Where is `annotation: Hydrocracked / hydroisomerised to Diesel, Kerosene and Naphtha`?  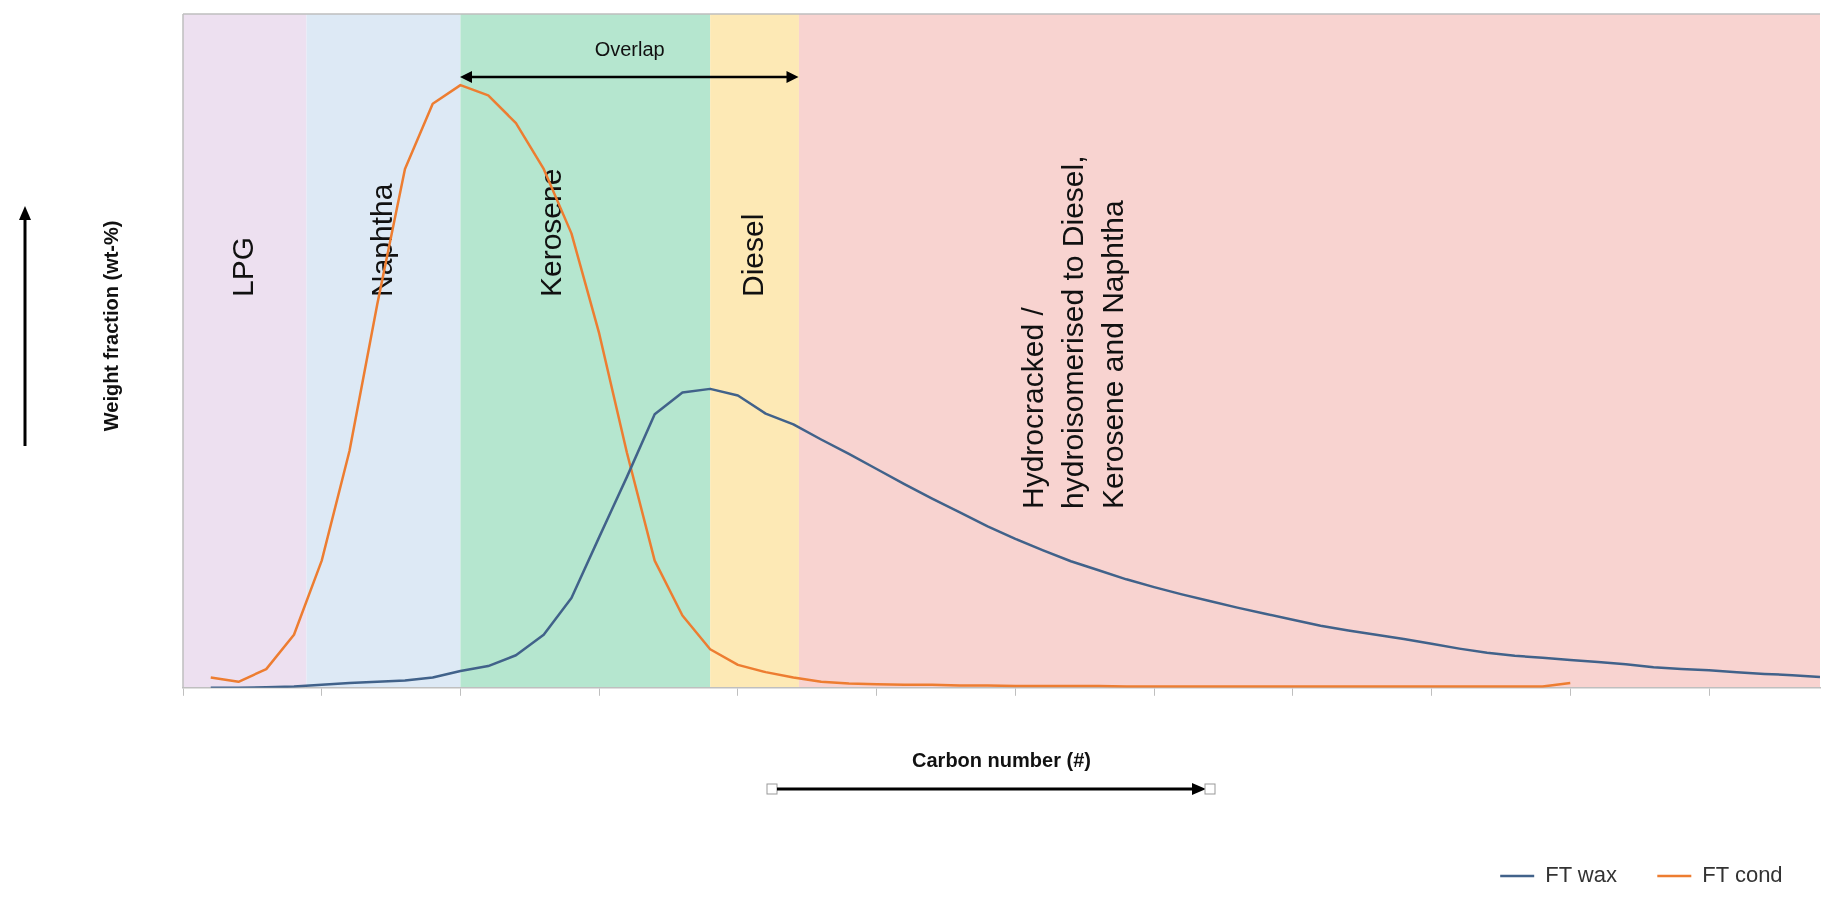 annotation: Hydrocracked / hydroisomerised to Diesel, Kerosene and Naphtha is located at coordinates (1073, 332).